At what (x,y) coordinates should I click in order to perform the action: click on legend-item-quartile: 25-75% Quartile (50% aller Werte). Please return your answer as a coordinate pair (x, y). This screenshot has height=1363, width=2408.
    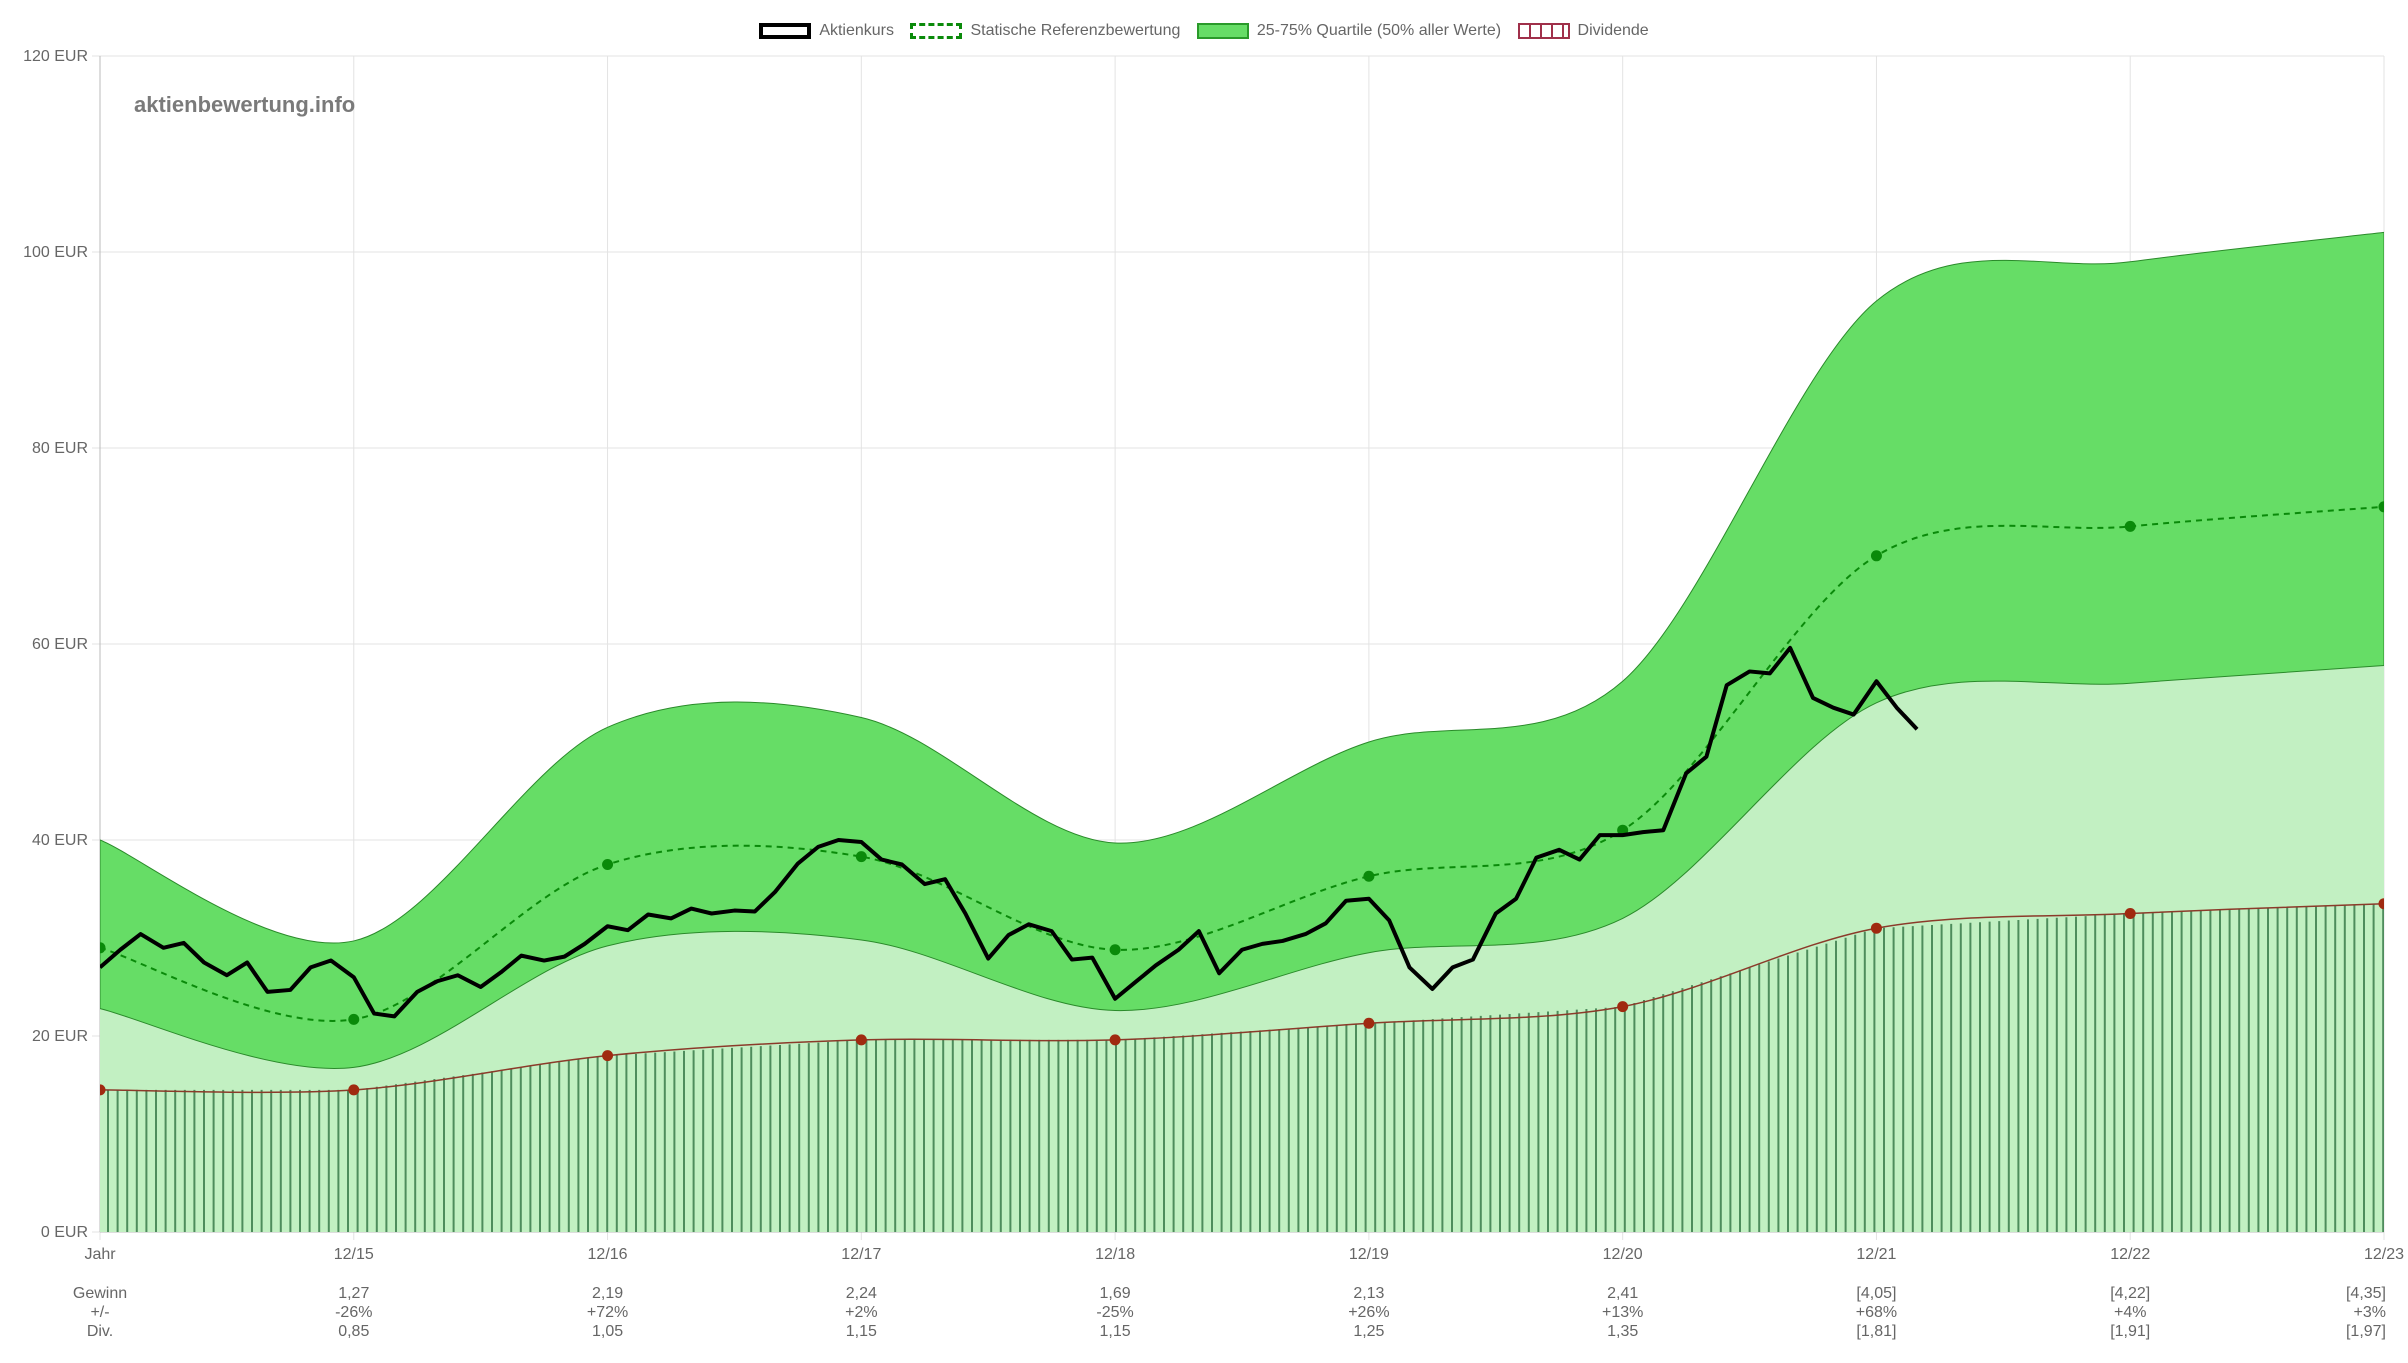
    Looking at the image, I should click on (1349, 31).